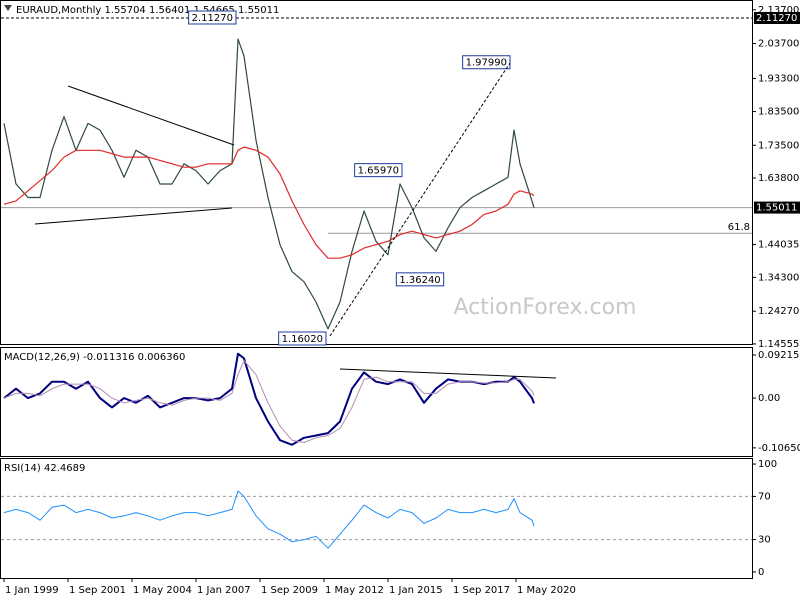 Image resolution: width=800 pixels, height=600 pixels. What do you see at coordinates (778, 277) in the screenshot?
I see `y-tick-label: 1.34300` at bounding box center [778, 277].